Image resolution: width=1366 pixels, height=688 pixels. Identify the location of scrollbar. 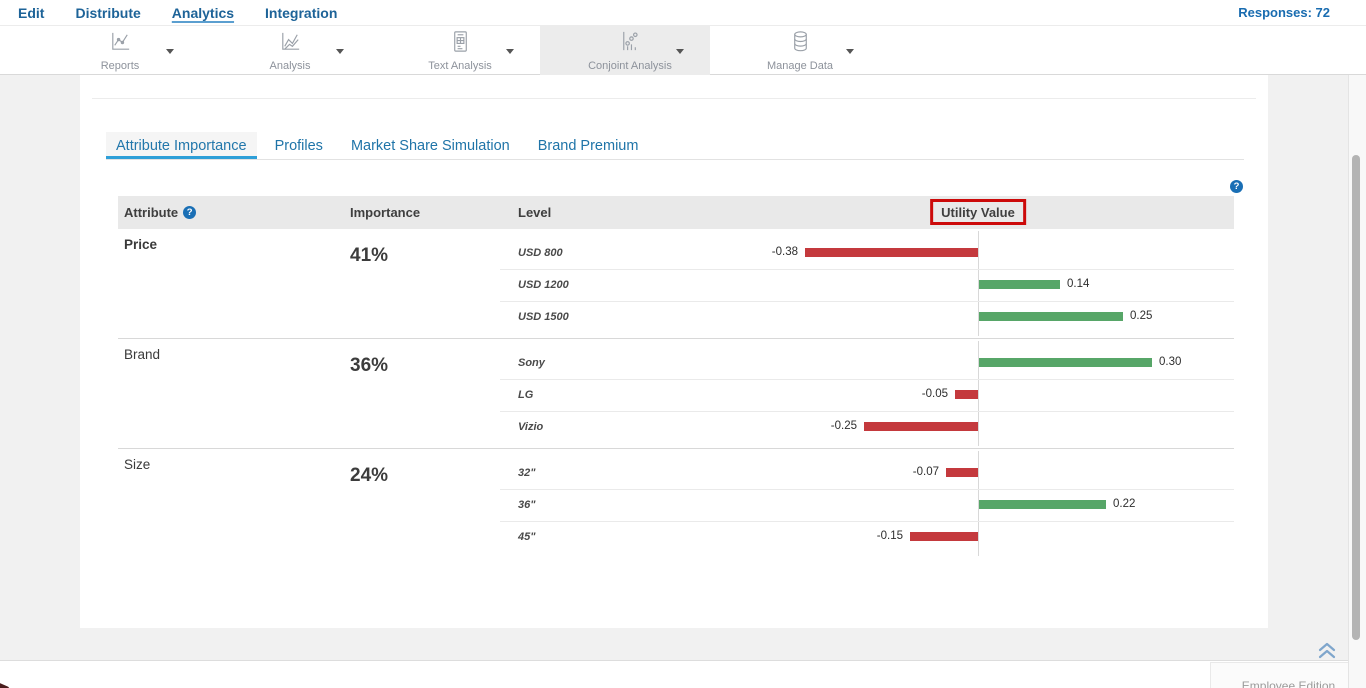
(1357, 381).